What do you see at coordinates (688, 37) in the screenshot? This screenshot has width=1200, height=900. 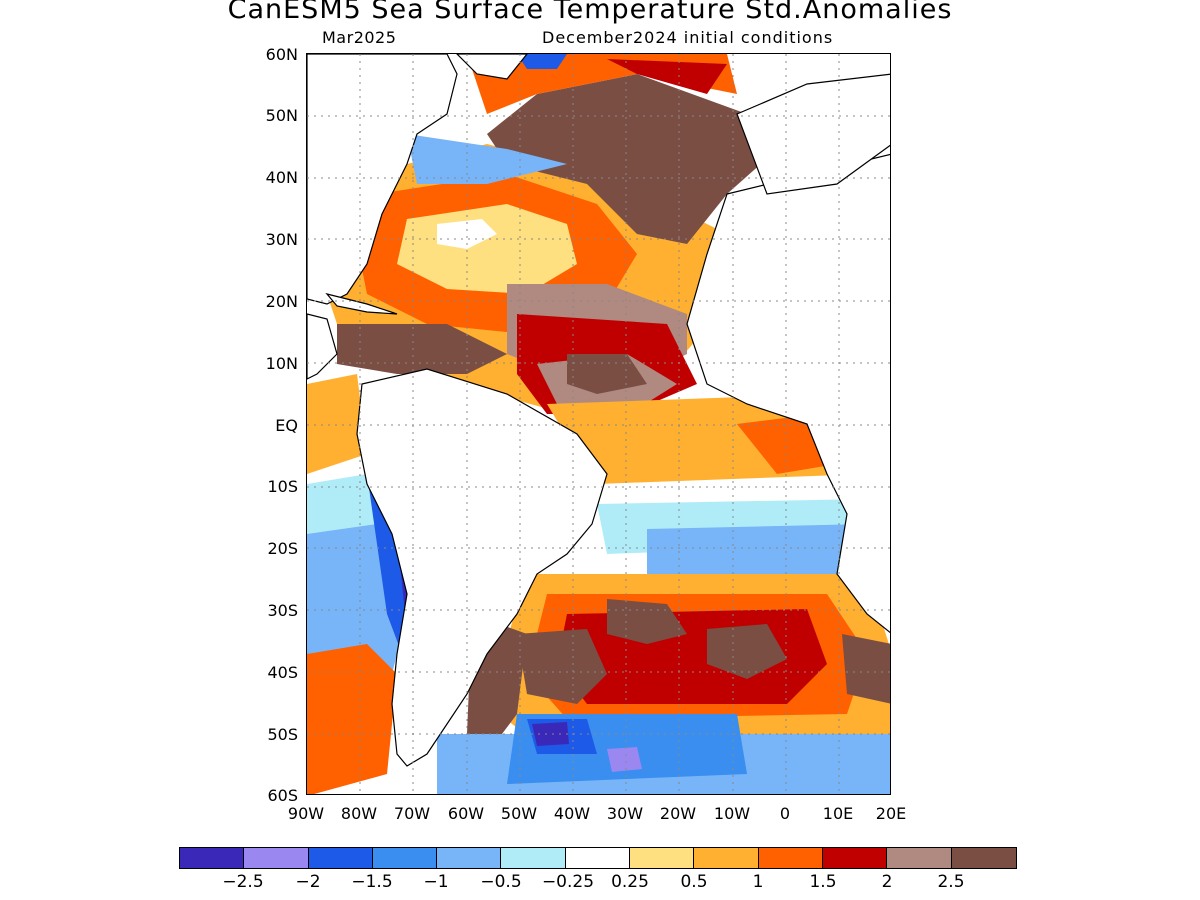 I see `initial-conditions: December2024 initial conditions` at bounding box center [688, 37].